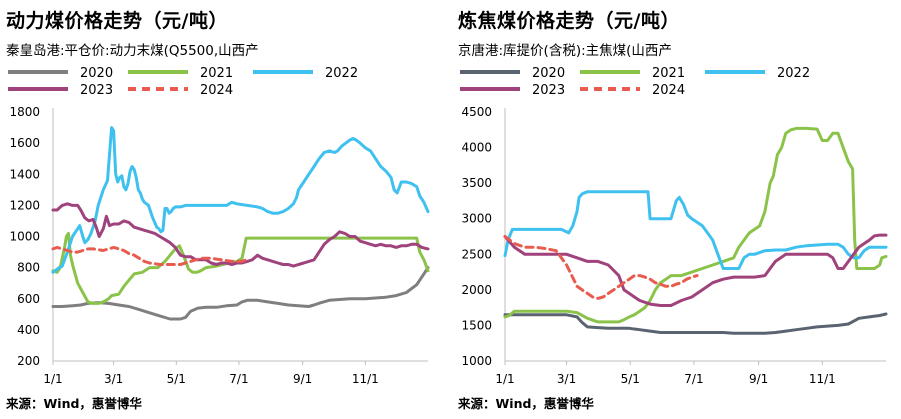  What do you see at coordinates (28, 299) in the screenshot?
I see `y-tick-label: 600` at bounding box center [28, 299].